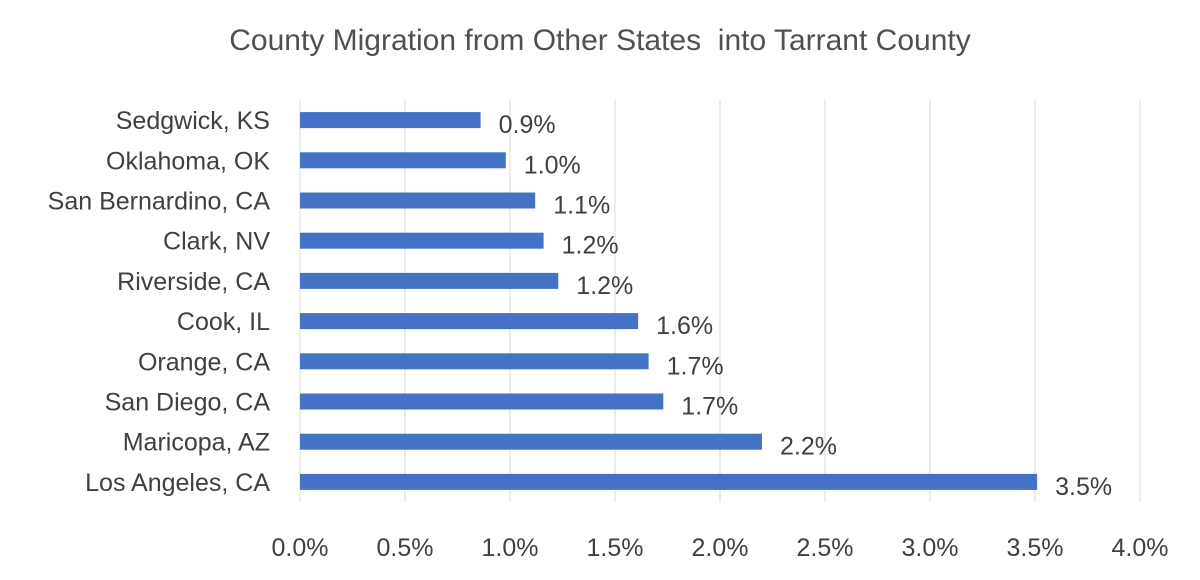 The width and height of the screenshot is (1200, 580). I want to click on category-label: Maricopa, AZ, so click(196, 443).